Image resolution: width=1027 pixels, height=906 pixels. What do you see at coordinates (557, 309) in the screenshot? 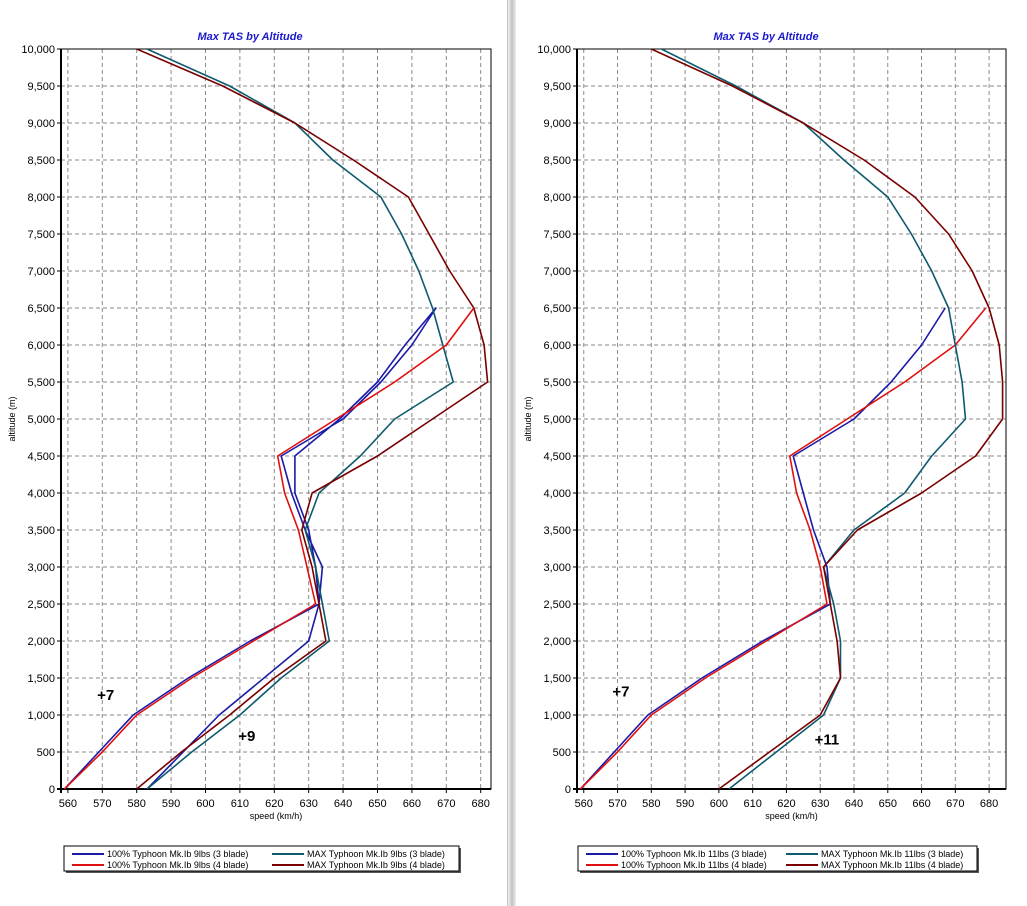
I see `y-tick-label: 6,500` at bounding box center [557, 309].